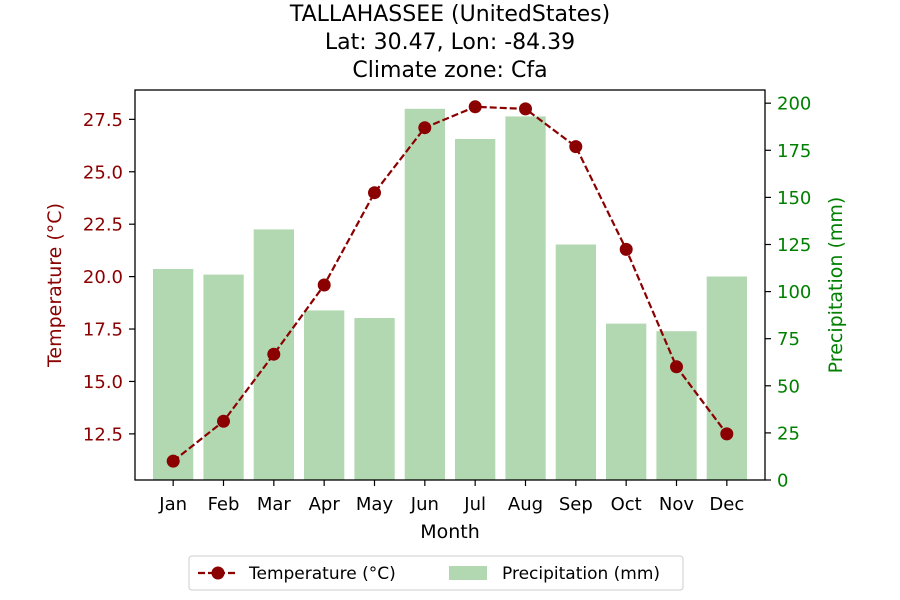 The image size is (900, 600). I want to click on x-axis-label: Month, so click(450, 532).